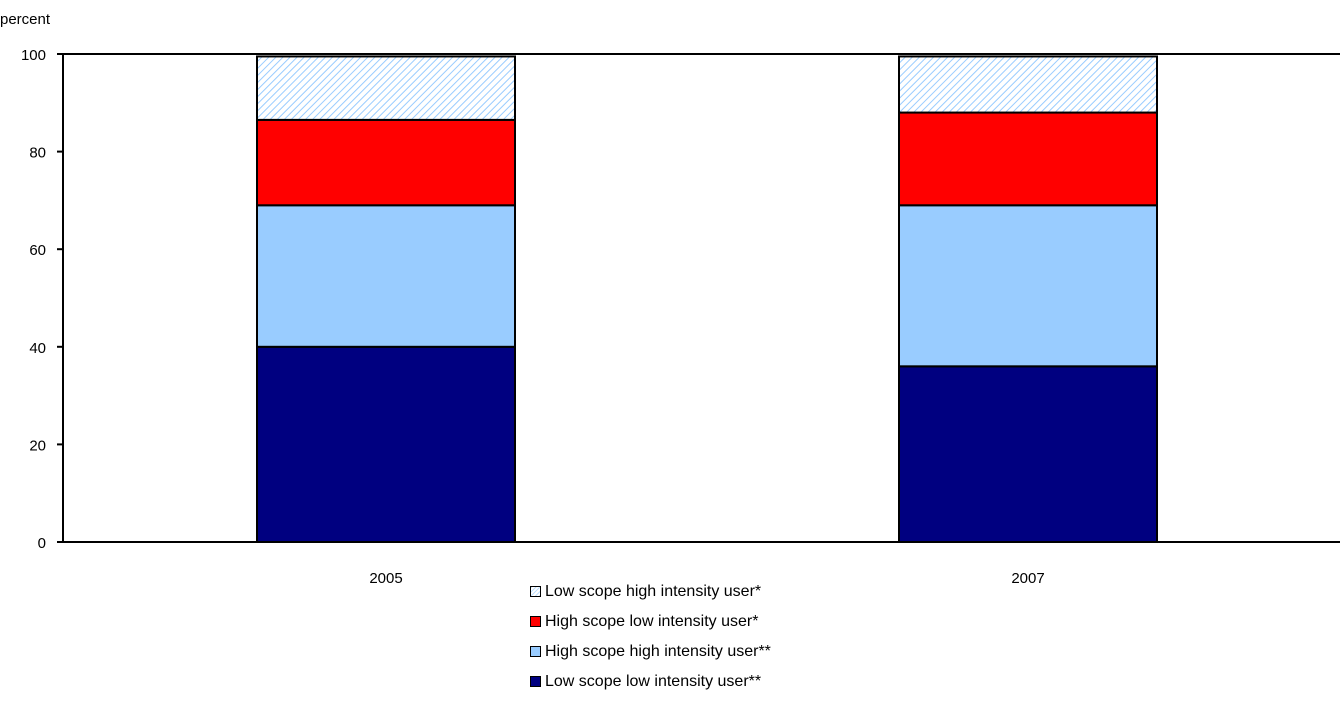  Describe the element at coordinates (653, 681) in the screenshot. I see `legend-label: Low scope low intensity user**` at that location.